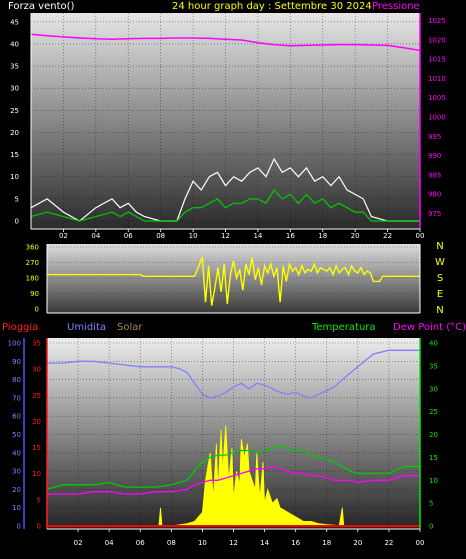 This screenshot has width=466, height=559. I want to click on humidity-tick-label: 60, so click(16, 417).